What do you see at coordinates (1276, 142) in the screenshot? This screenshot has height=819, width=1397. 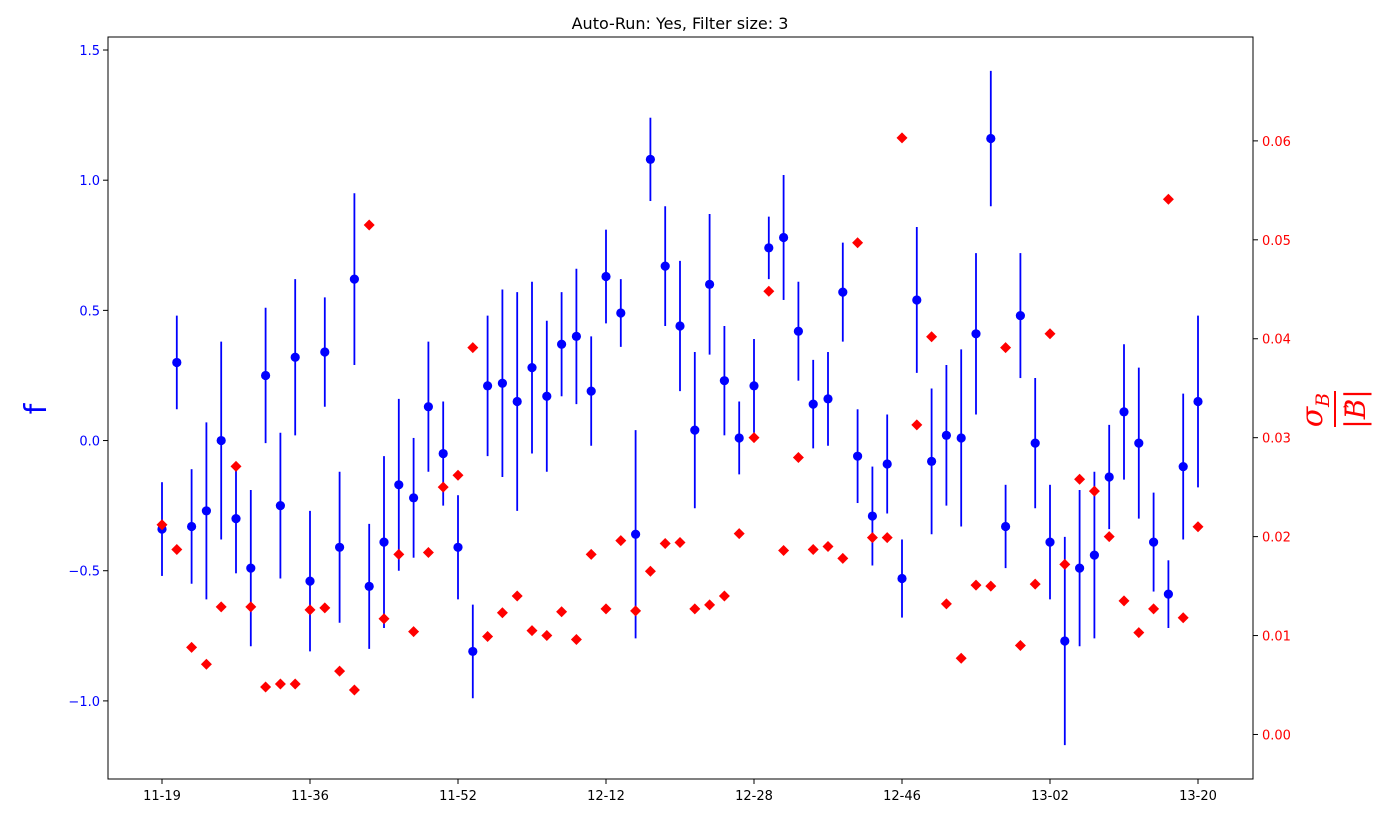 I see `right-y-tick-label: 0.06` at bounding box center [1276, 142].